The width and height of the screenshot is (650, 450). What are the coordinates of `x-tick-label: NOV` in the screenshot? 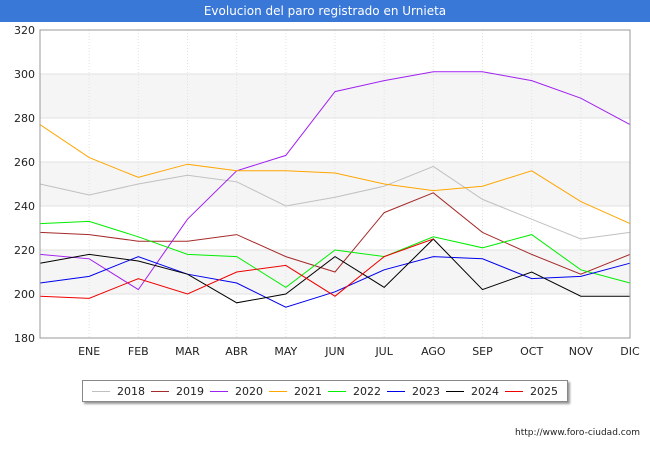 It's located at (581, 351).